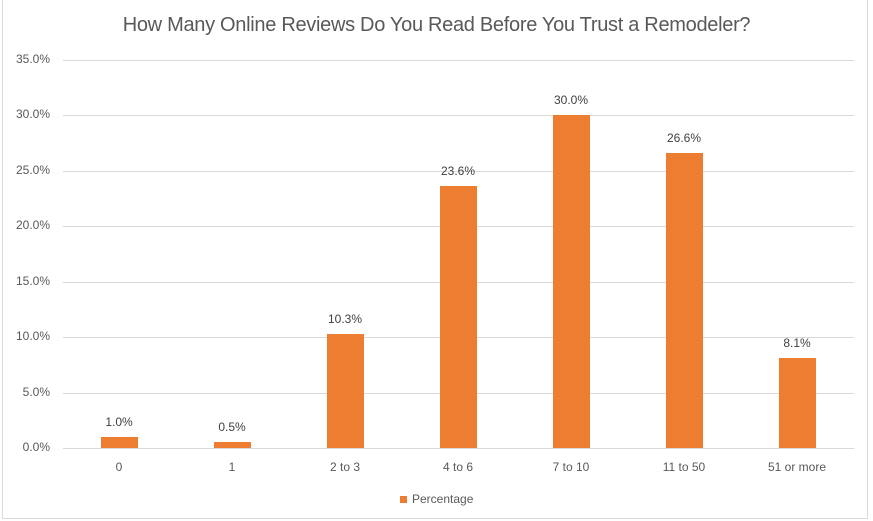 This screenshot has width=873, height=521. What do you see at coordinates (119, 467) in the screenshot?
I see `x-tick-label: 0` at bounding box center [119, 467].